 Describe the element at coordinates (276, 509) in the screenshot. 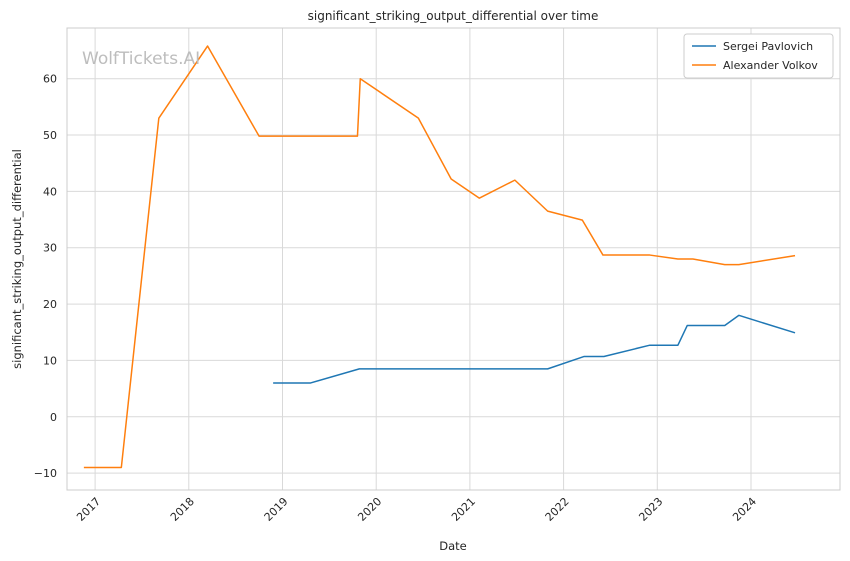

I see `x-tick-label: 2019` at that location.